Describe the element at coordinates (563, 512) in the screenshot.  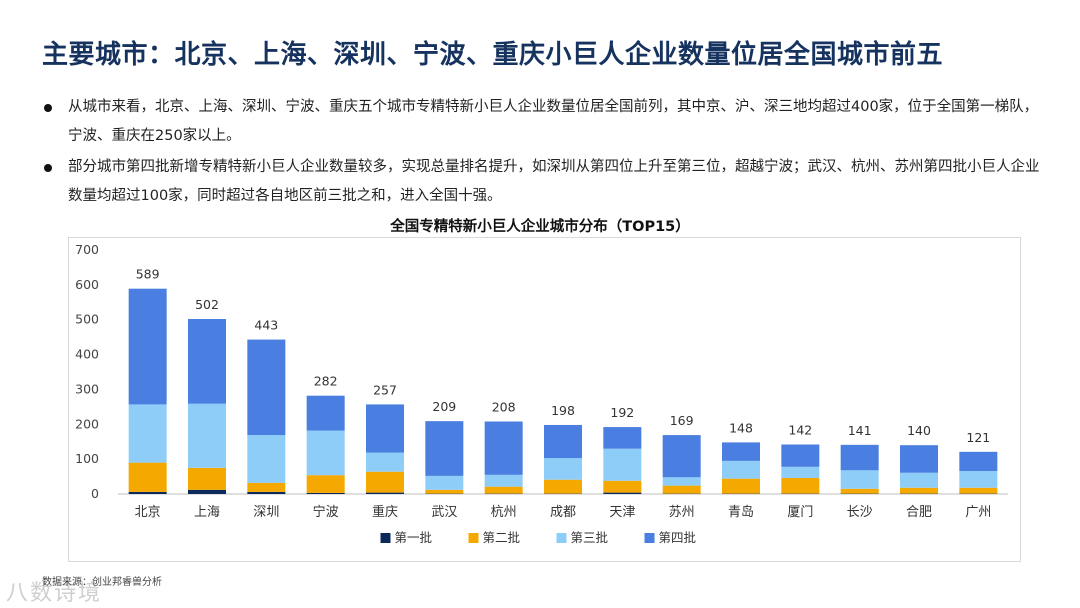
I see `x-tick-label: 成都` at that location.